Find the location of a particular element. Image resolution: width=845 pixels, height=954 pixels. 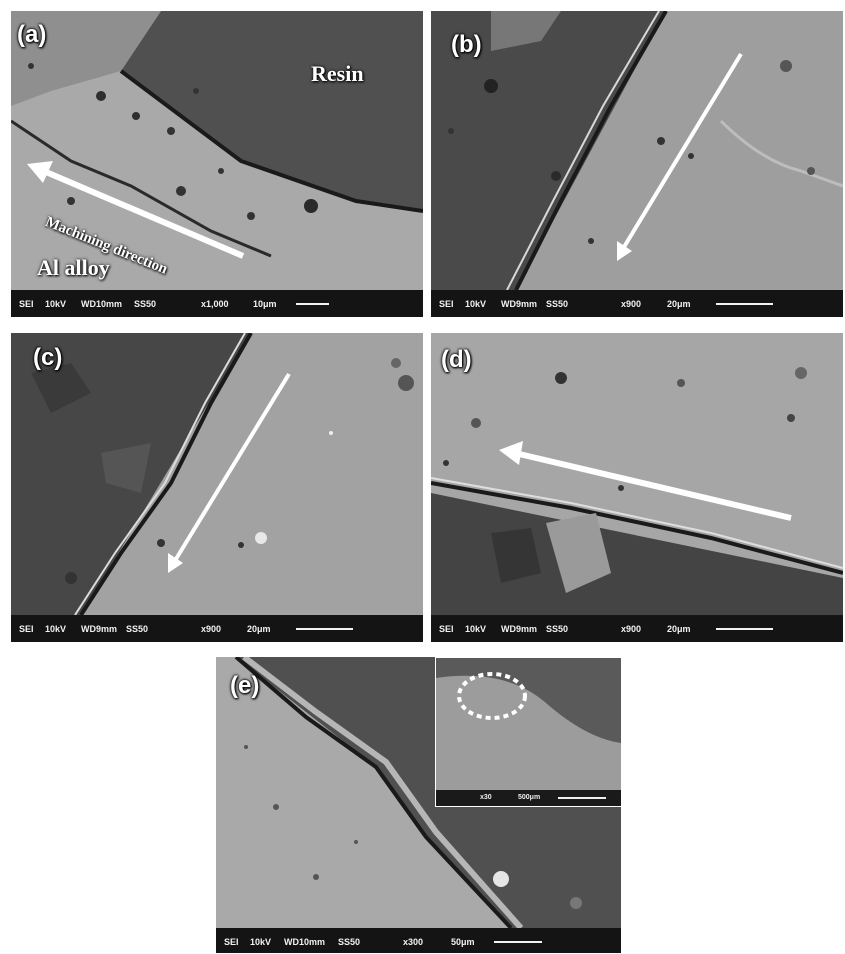

info-bar: SEI 10kV WD10mm SS50 x1,000 10μm is located at coordinates (217, 303).